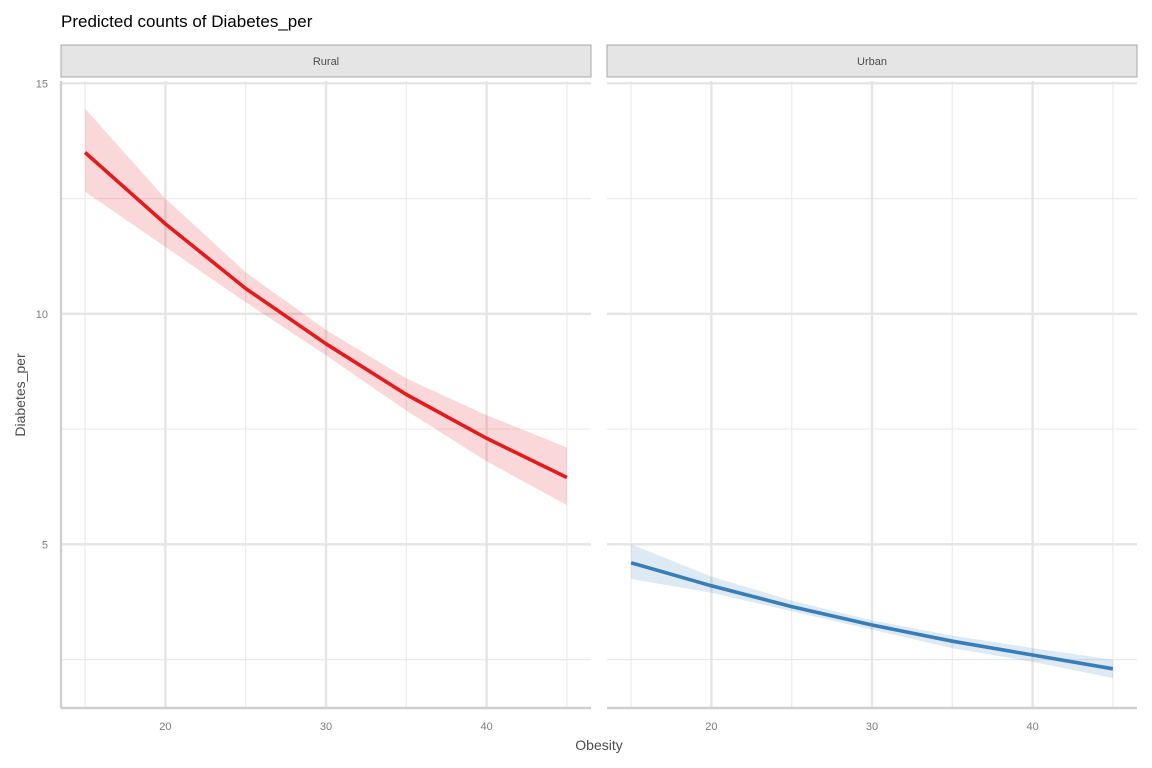 This screenshot has width=1152, height=768. I want to click on facet-strip-label: Rural, so click(326, 62).